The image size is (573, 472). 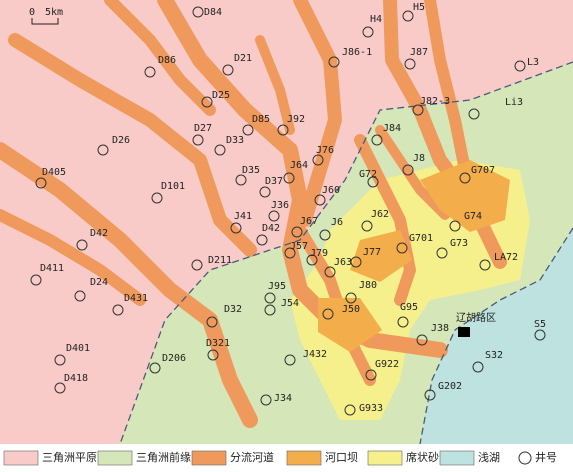 What do you see at coordinates (220, 260) in the screenshot?
I see `well-label: D211` at bounding box center [220, 260].